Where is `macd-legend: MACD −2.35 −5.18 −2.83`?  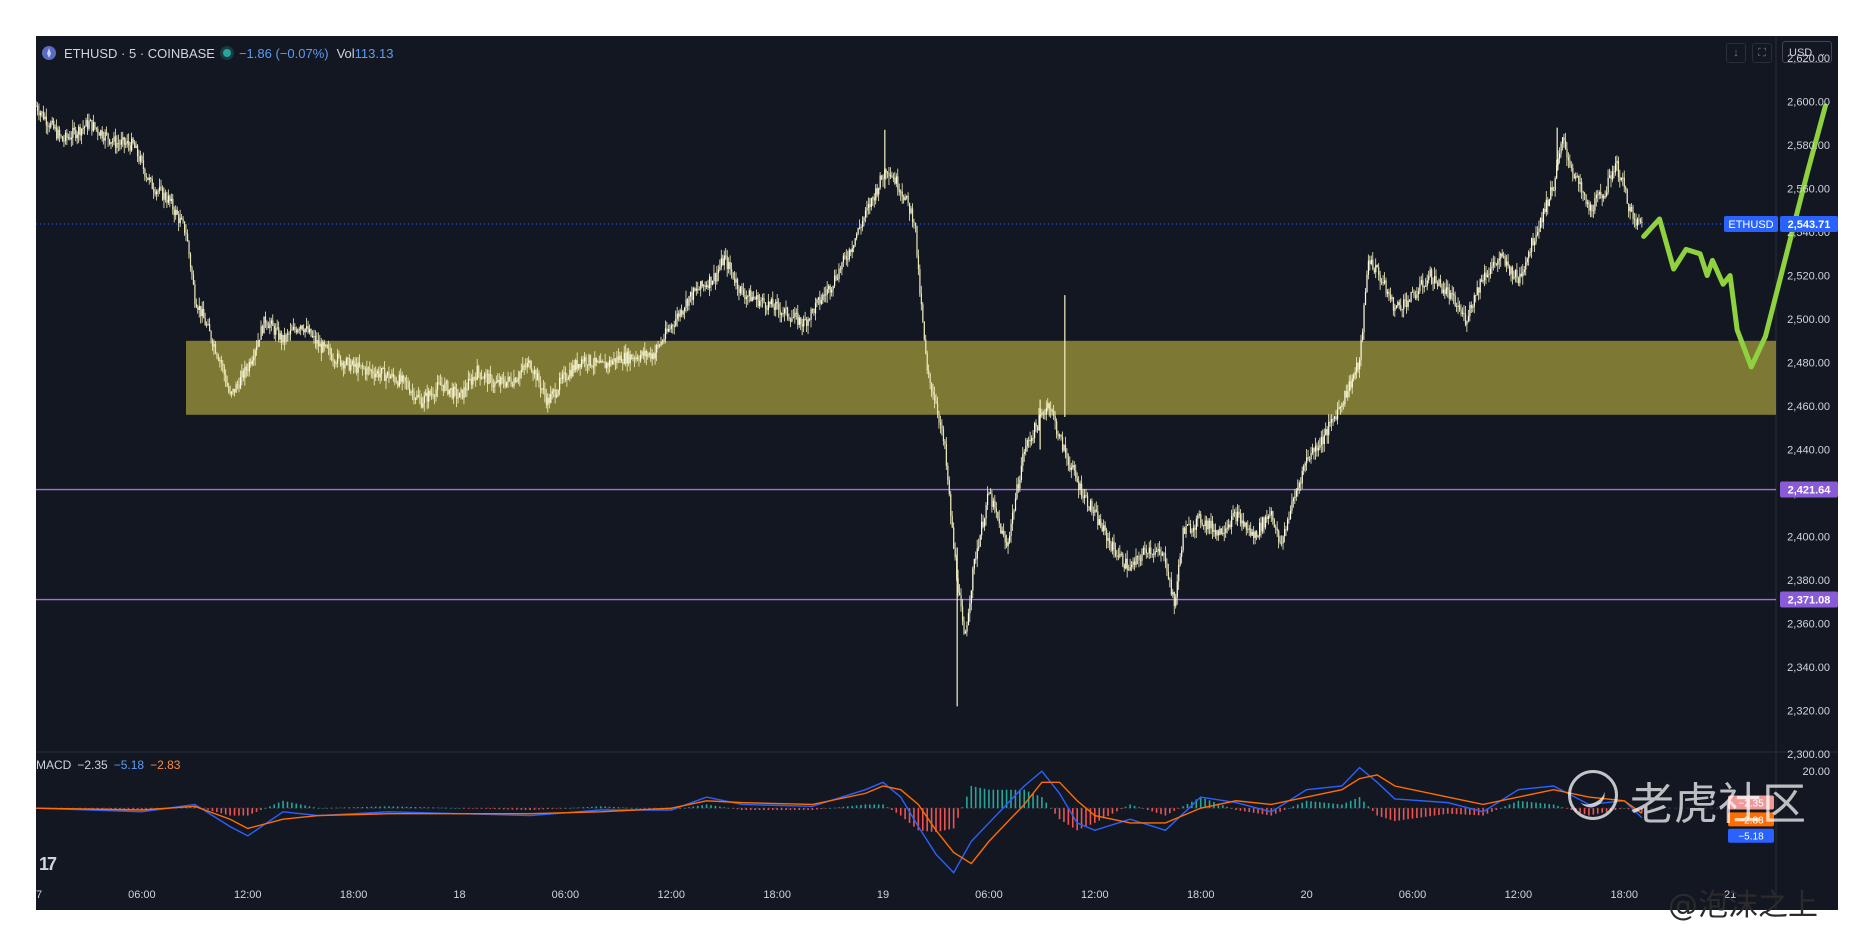
macd-legend: MACD −2.35 −5.18 −2.83 is located at coordinates (108, 765).